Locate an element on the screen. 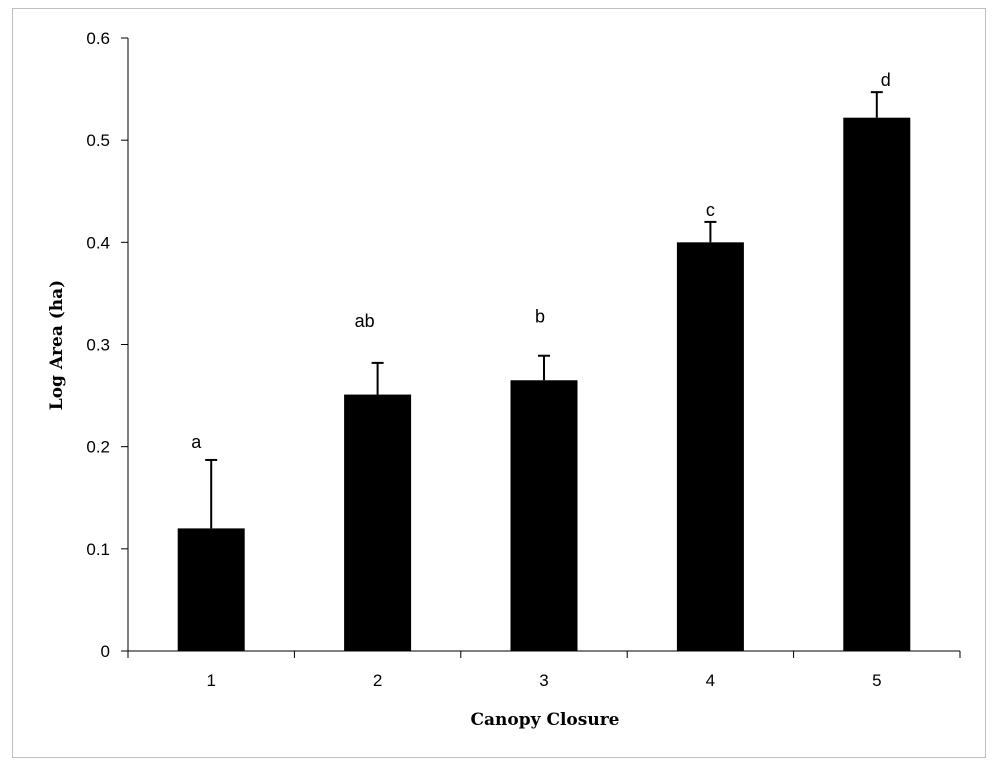 The width and height of the screenshot is (1000, 768). x-tick-label: 3 is located at coordinates (543, 680).